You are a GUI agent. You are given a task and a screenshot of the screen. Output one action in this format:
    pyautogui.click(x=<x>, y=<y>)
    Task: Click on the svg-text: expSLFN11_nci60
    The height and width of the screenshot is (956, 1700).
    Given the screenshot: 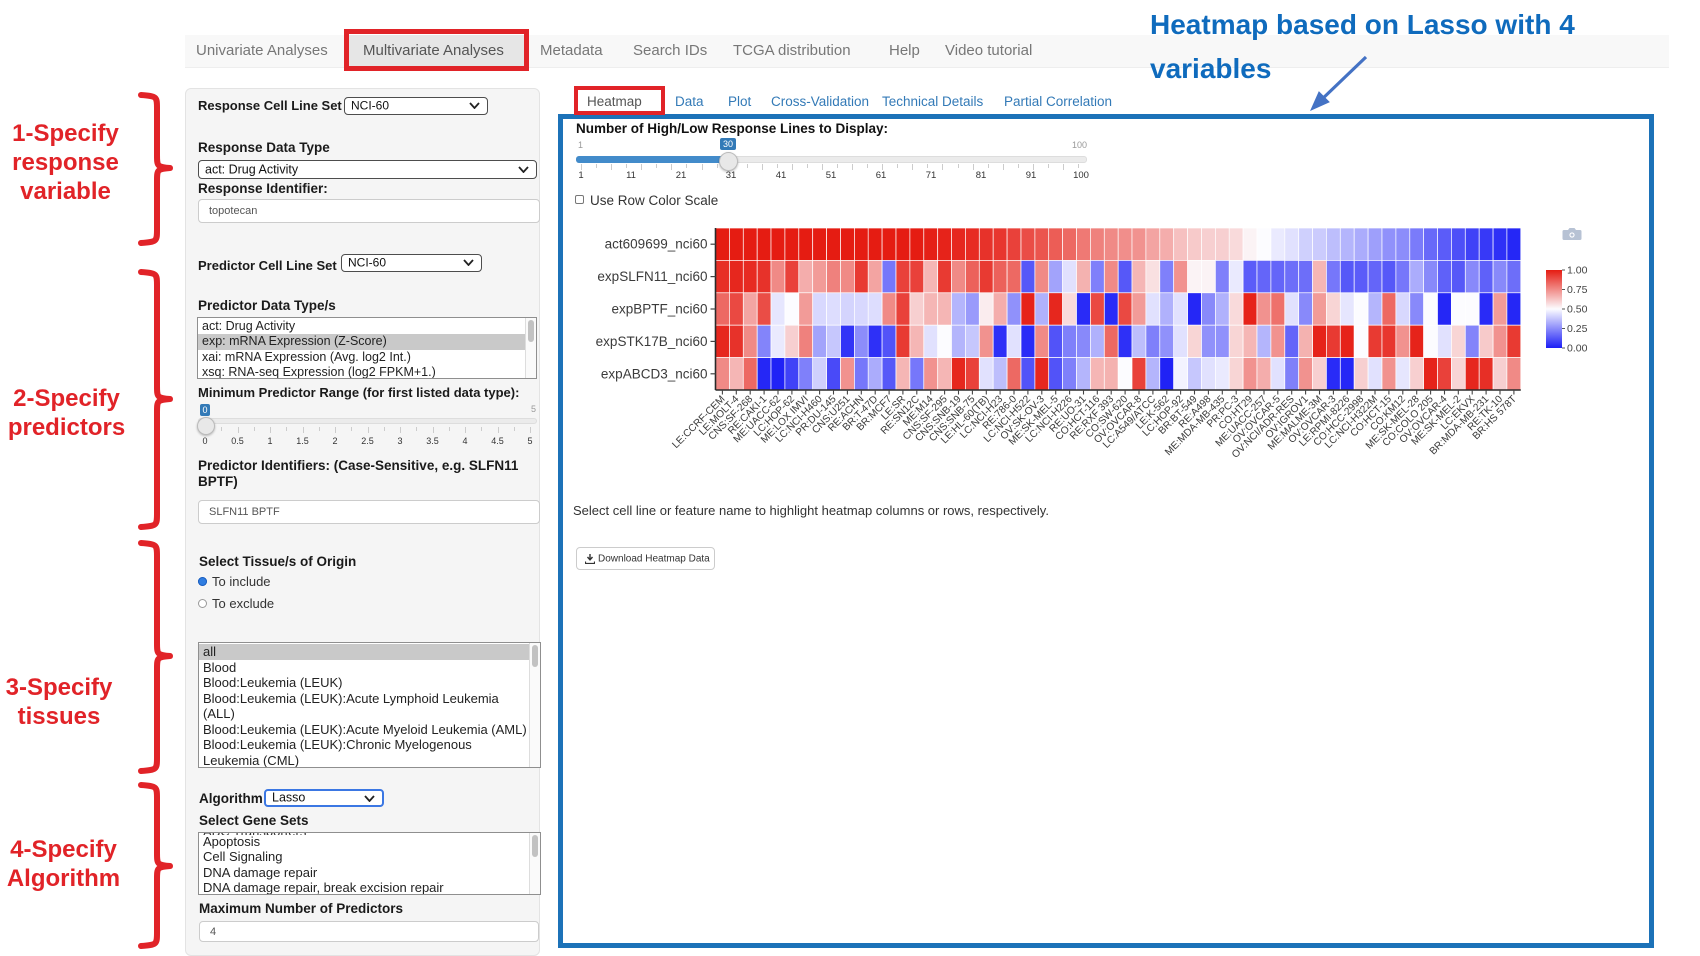 What is the action you would take?
    pyautogui.click(x=652, y=276)
    